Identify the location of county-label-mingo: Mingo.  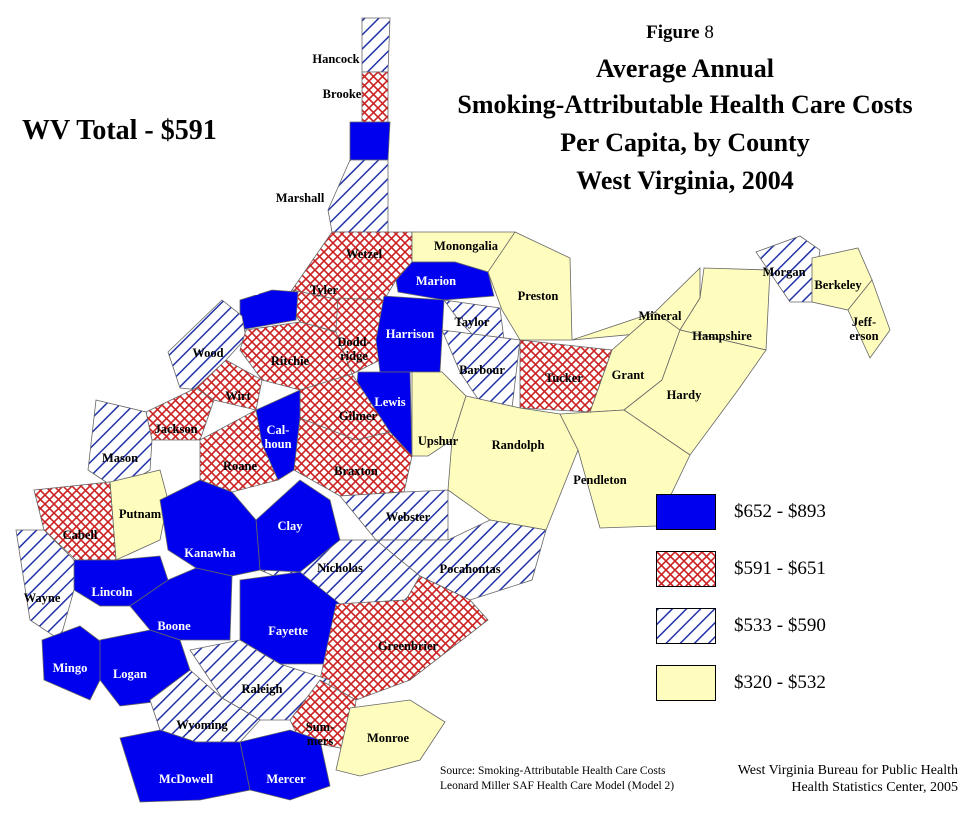
(70, 668).